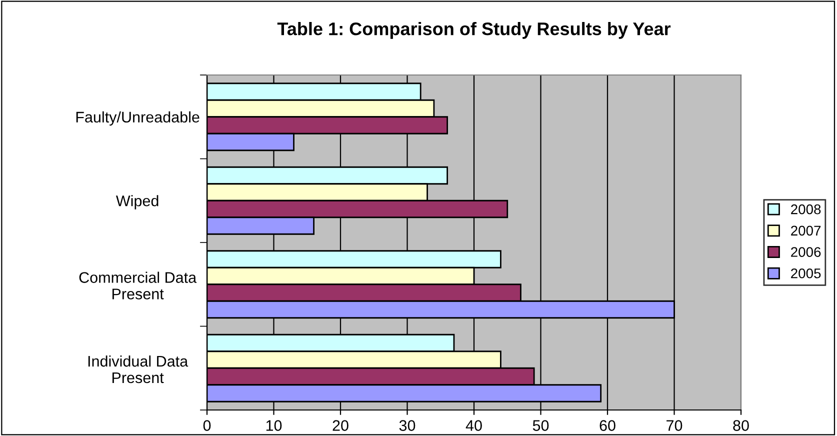 The height and width of the screenshot is (436, 837). What do you see at coordinates (137, 202) in the screenshot?
I see `y-tick-label: Wiped` at bounding box center [137, 202].